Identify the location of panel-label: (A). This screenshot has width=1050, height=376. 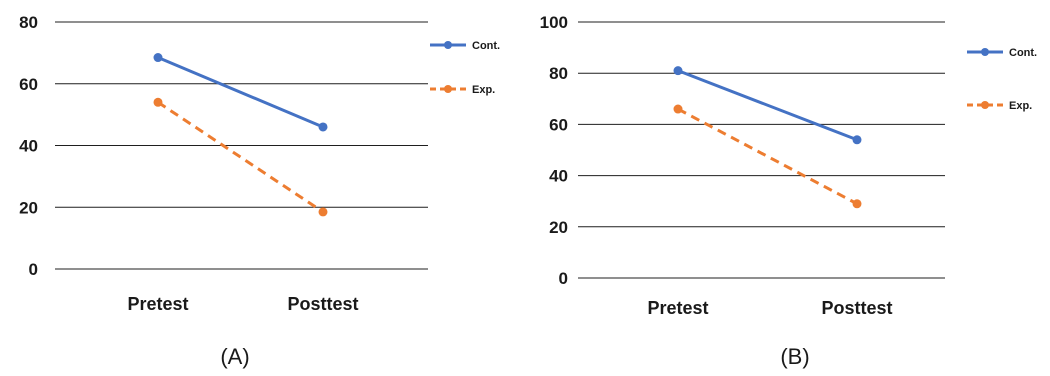
(234, 356).